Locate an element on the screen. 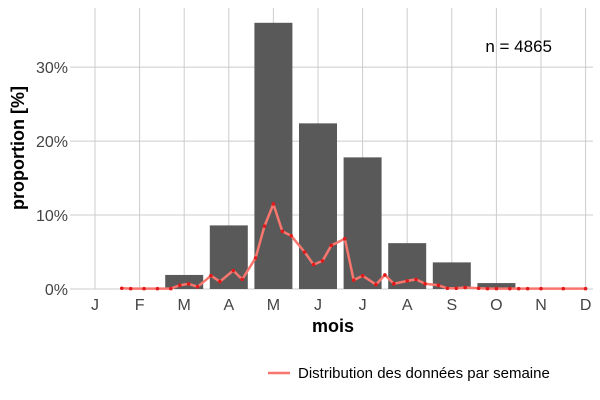 Image resolution: width=600 pixels, height=400 pixels. legend-label: Distribution des données par semaine is located at coordinates (424, 373).